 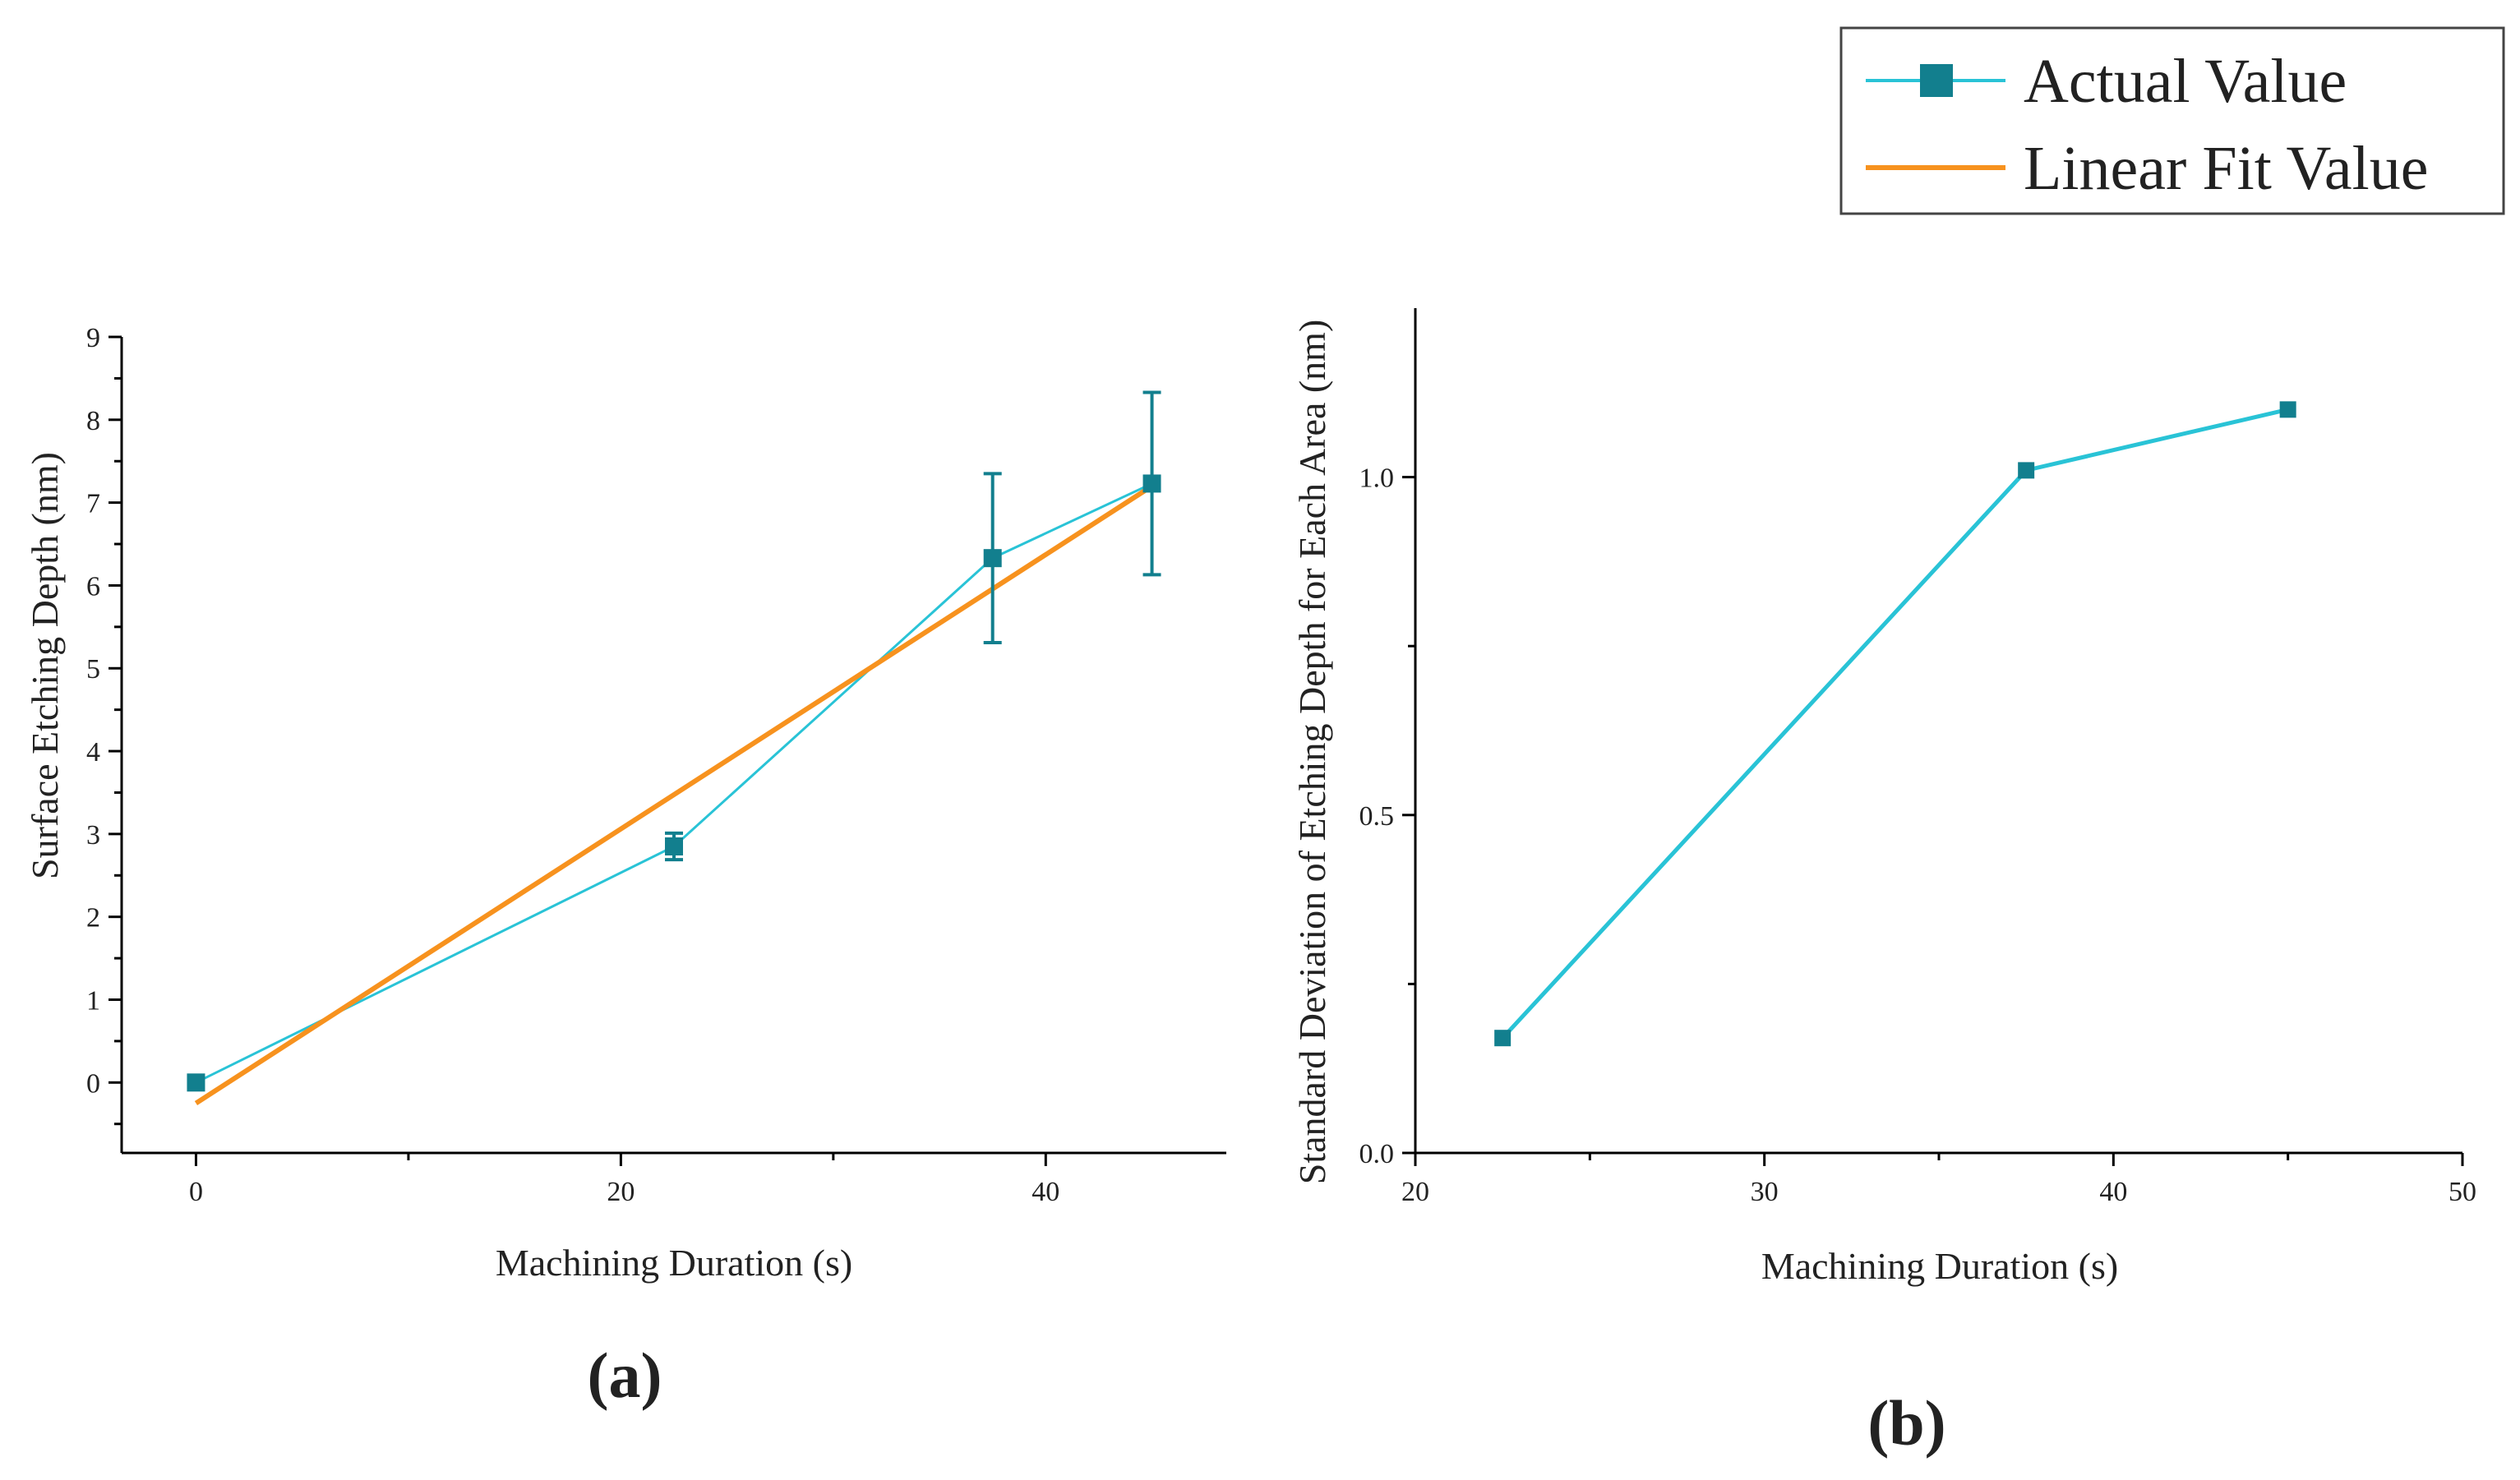 What do you see at coordinates (93, 504) in the screenshot?
I see `y-tick-label: 7` at bounding box center [93, 504].